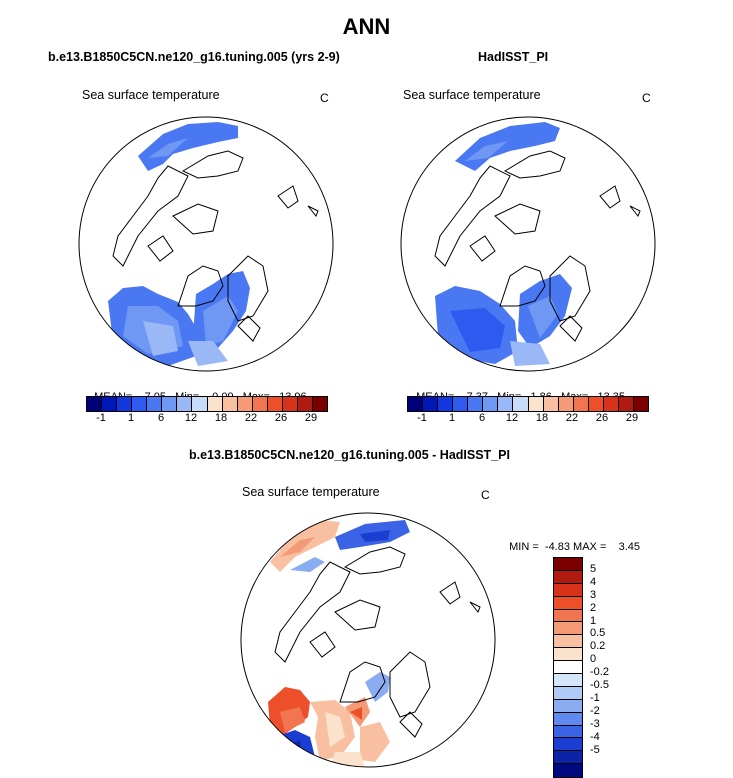 The image size is (733, 778). What do you see at coordinates (485, 495) in the screenshot?
I see `panel3-units: C` at bounding box center [485, 495].